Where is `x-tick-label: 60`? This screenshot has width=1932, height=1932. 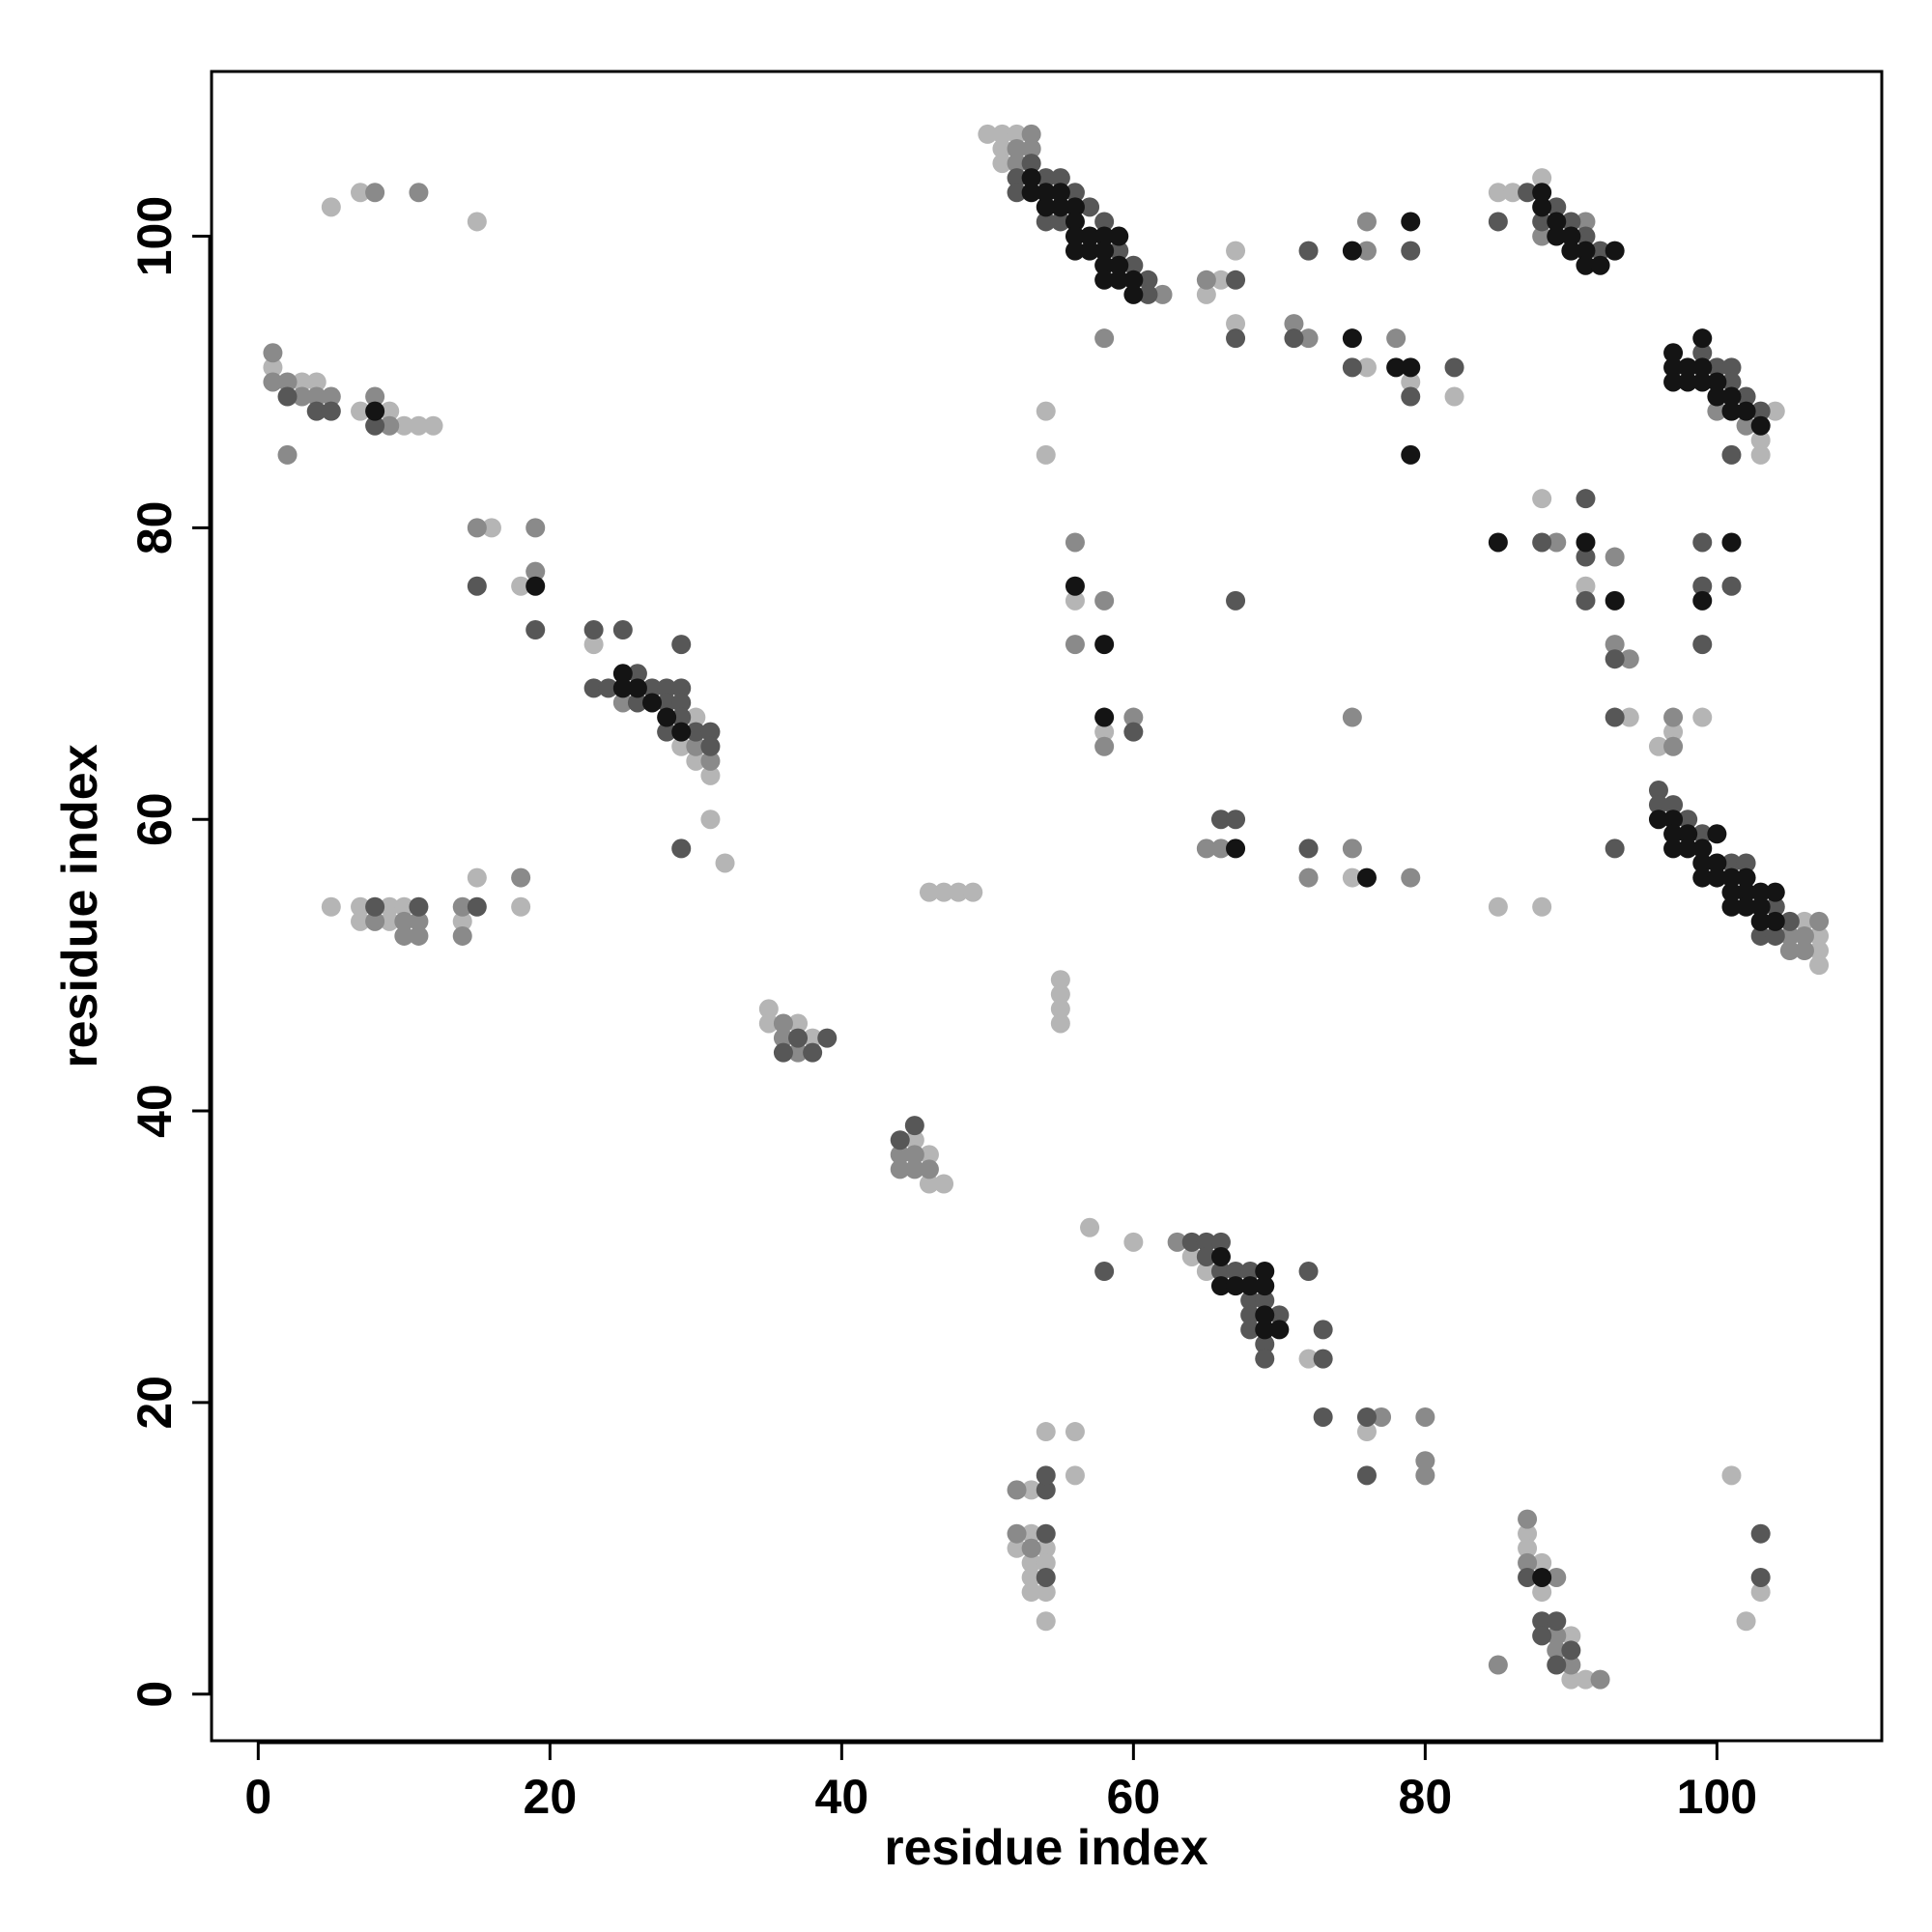
x-tick-label: 60 is located at coordinates (1134, 1797).